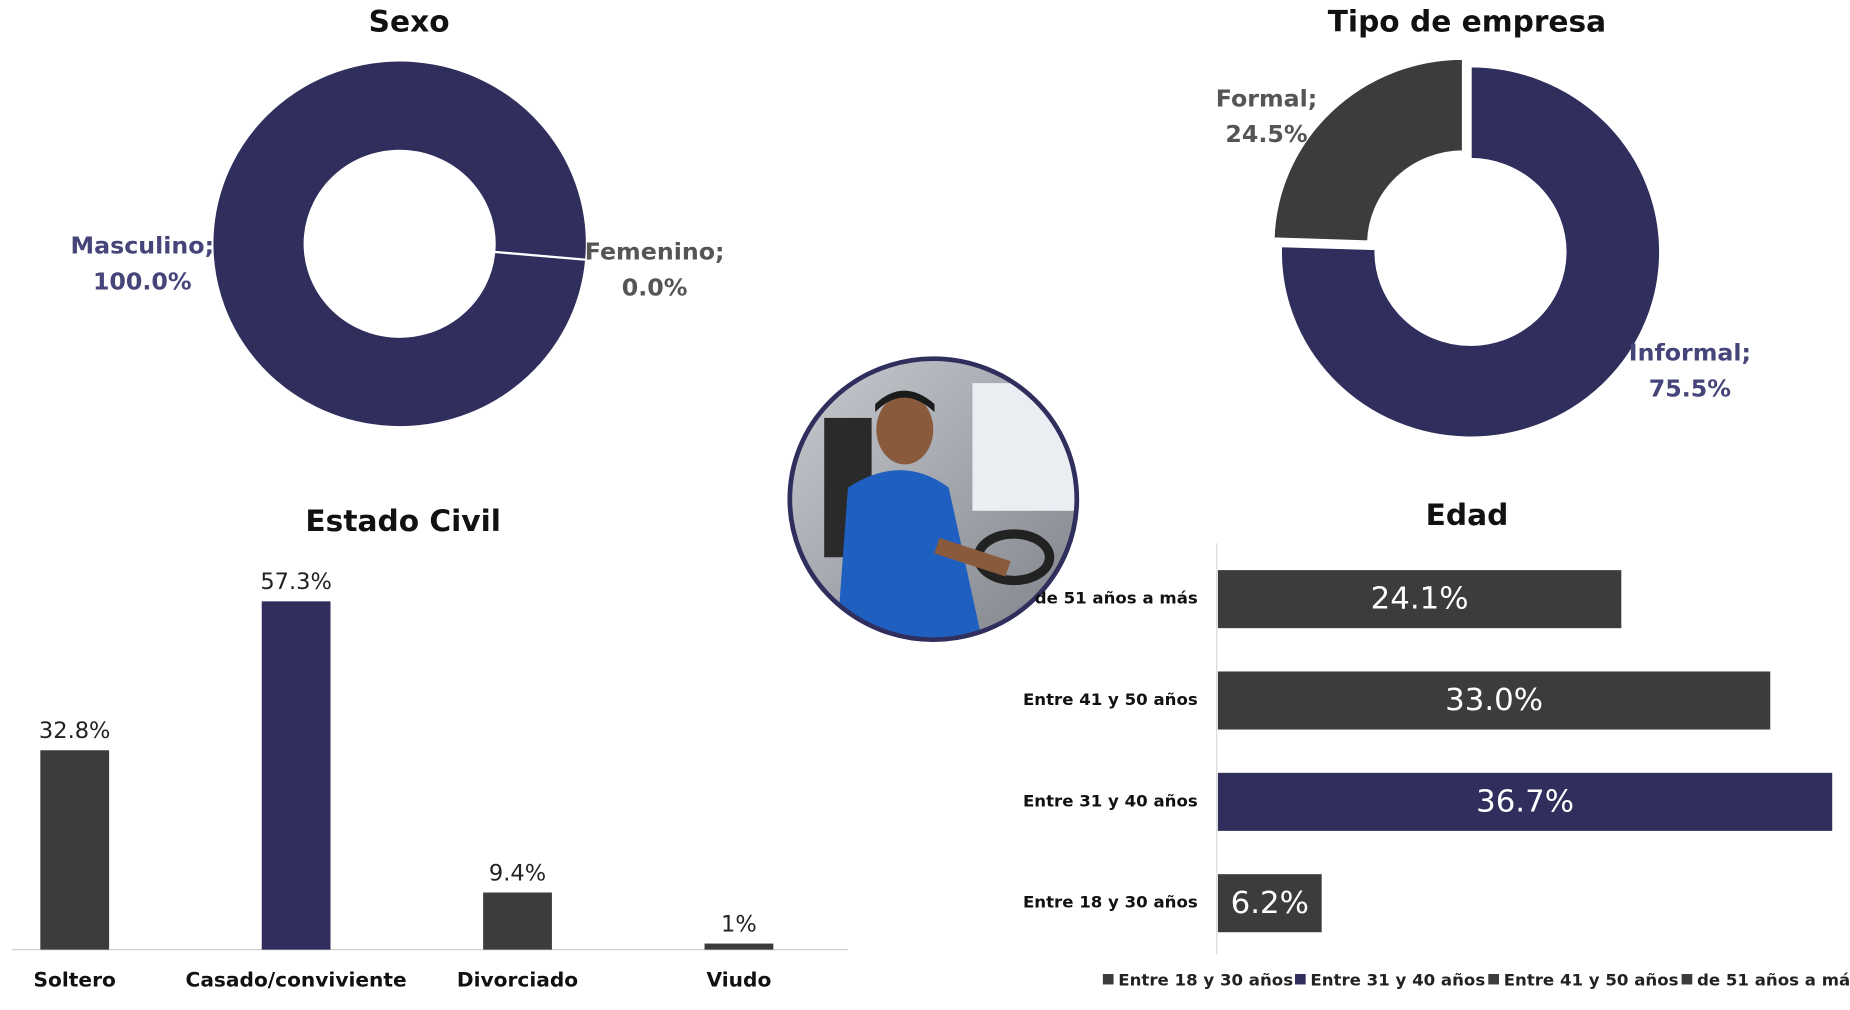  I want to click on value-label: 0.0%, so click(655, 288).